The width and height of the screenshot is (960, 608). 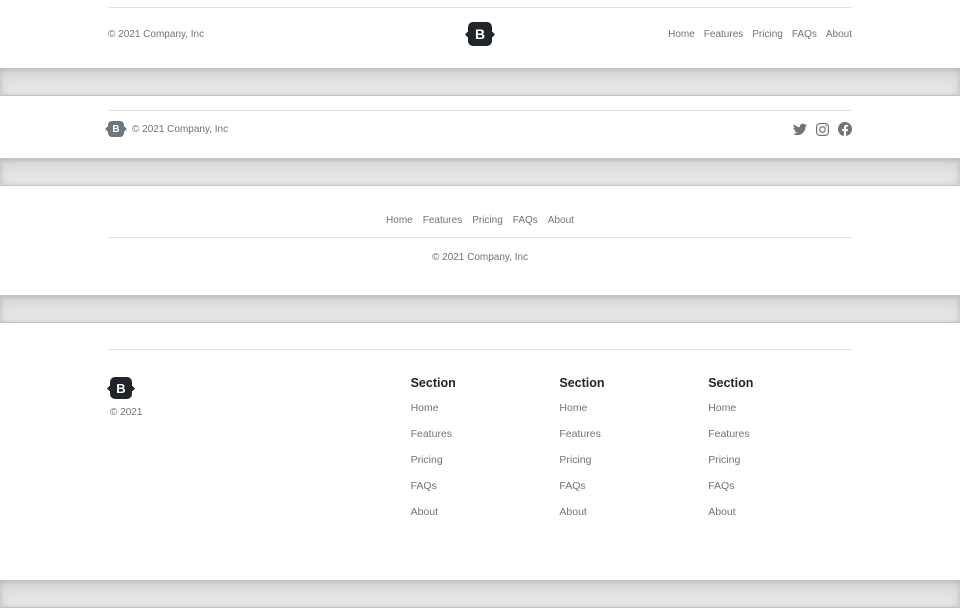 I want to click on link-column-3: Section Home Features Pricing FAQs About, so click(x=777, y=452).